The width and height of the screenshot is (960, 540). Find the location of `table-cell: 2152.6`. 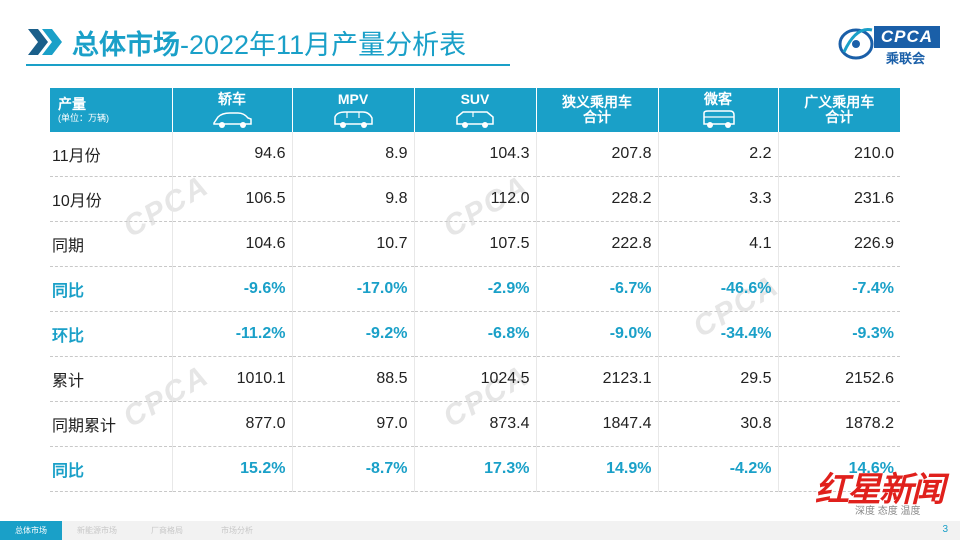

table-cell: 2152.6 is located at coordinates (839, 379).